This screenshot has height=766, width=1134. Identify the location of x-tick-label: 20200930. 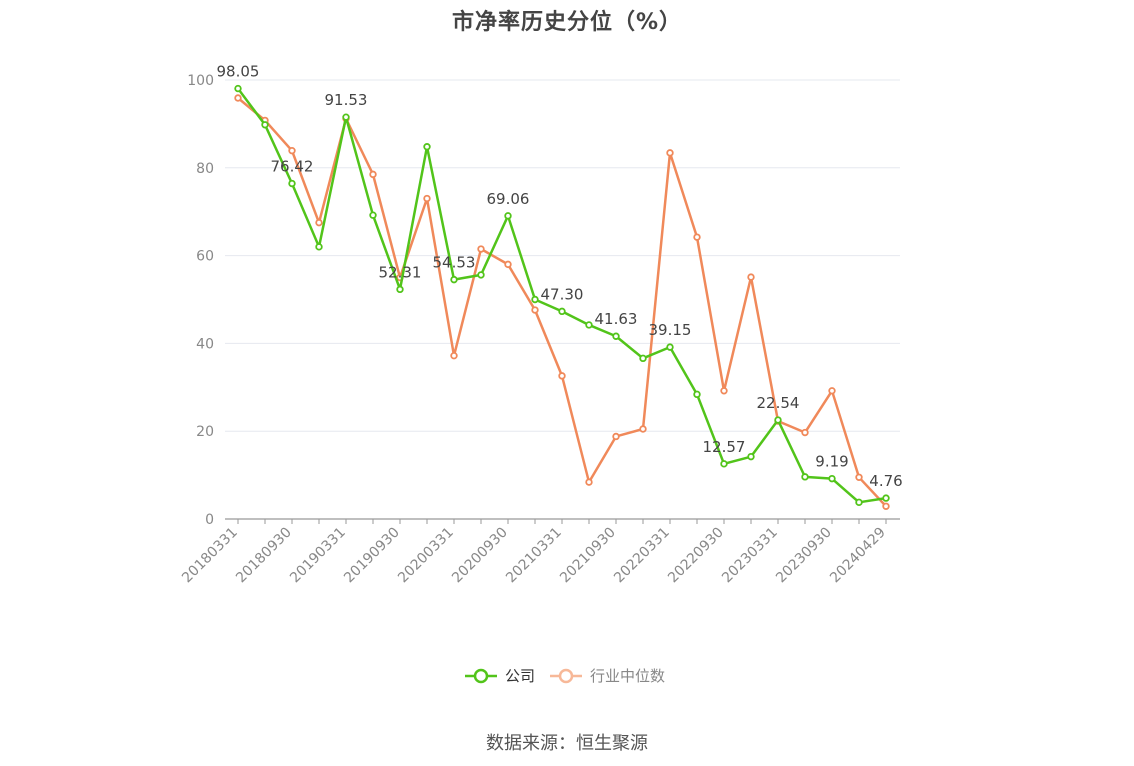
(480, 556).